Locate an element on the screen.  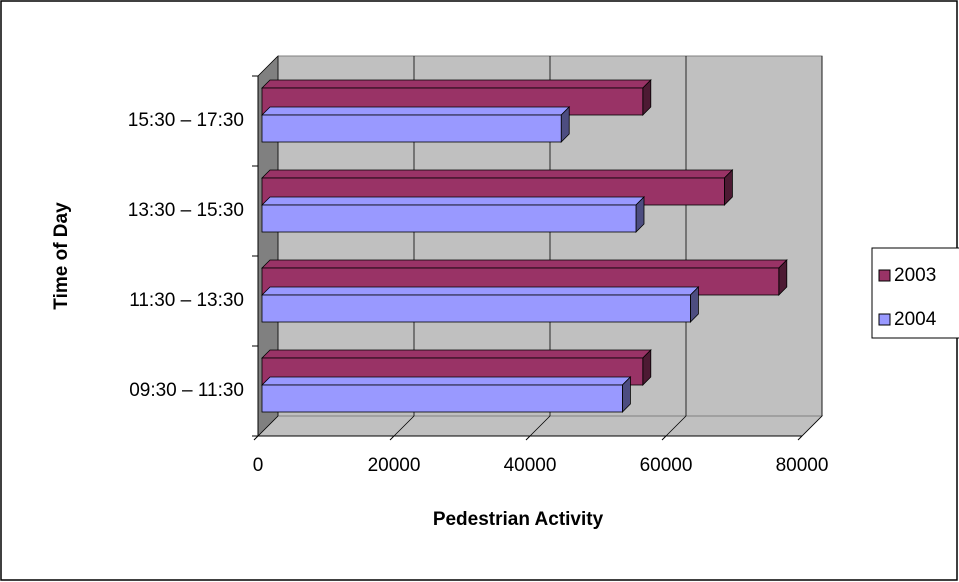
x-tick-label: 60000 is located at coordinates (666, 465).